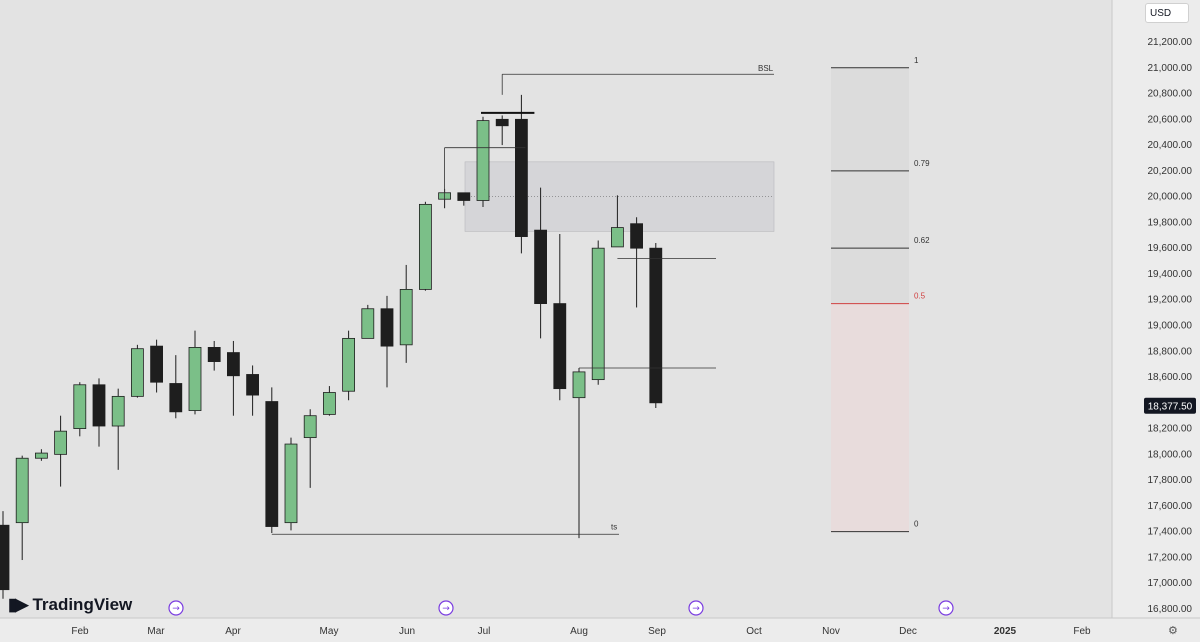 The height and width of the screenshot is (642, 1200). What do you see at coordinates (1170, 119) in the screenshot?
I see `price-tick-label: 20,600.00` at bounding box center [1170, 119].